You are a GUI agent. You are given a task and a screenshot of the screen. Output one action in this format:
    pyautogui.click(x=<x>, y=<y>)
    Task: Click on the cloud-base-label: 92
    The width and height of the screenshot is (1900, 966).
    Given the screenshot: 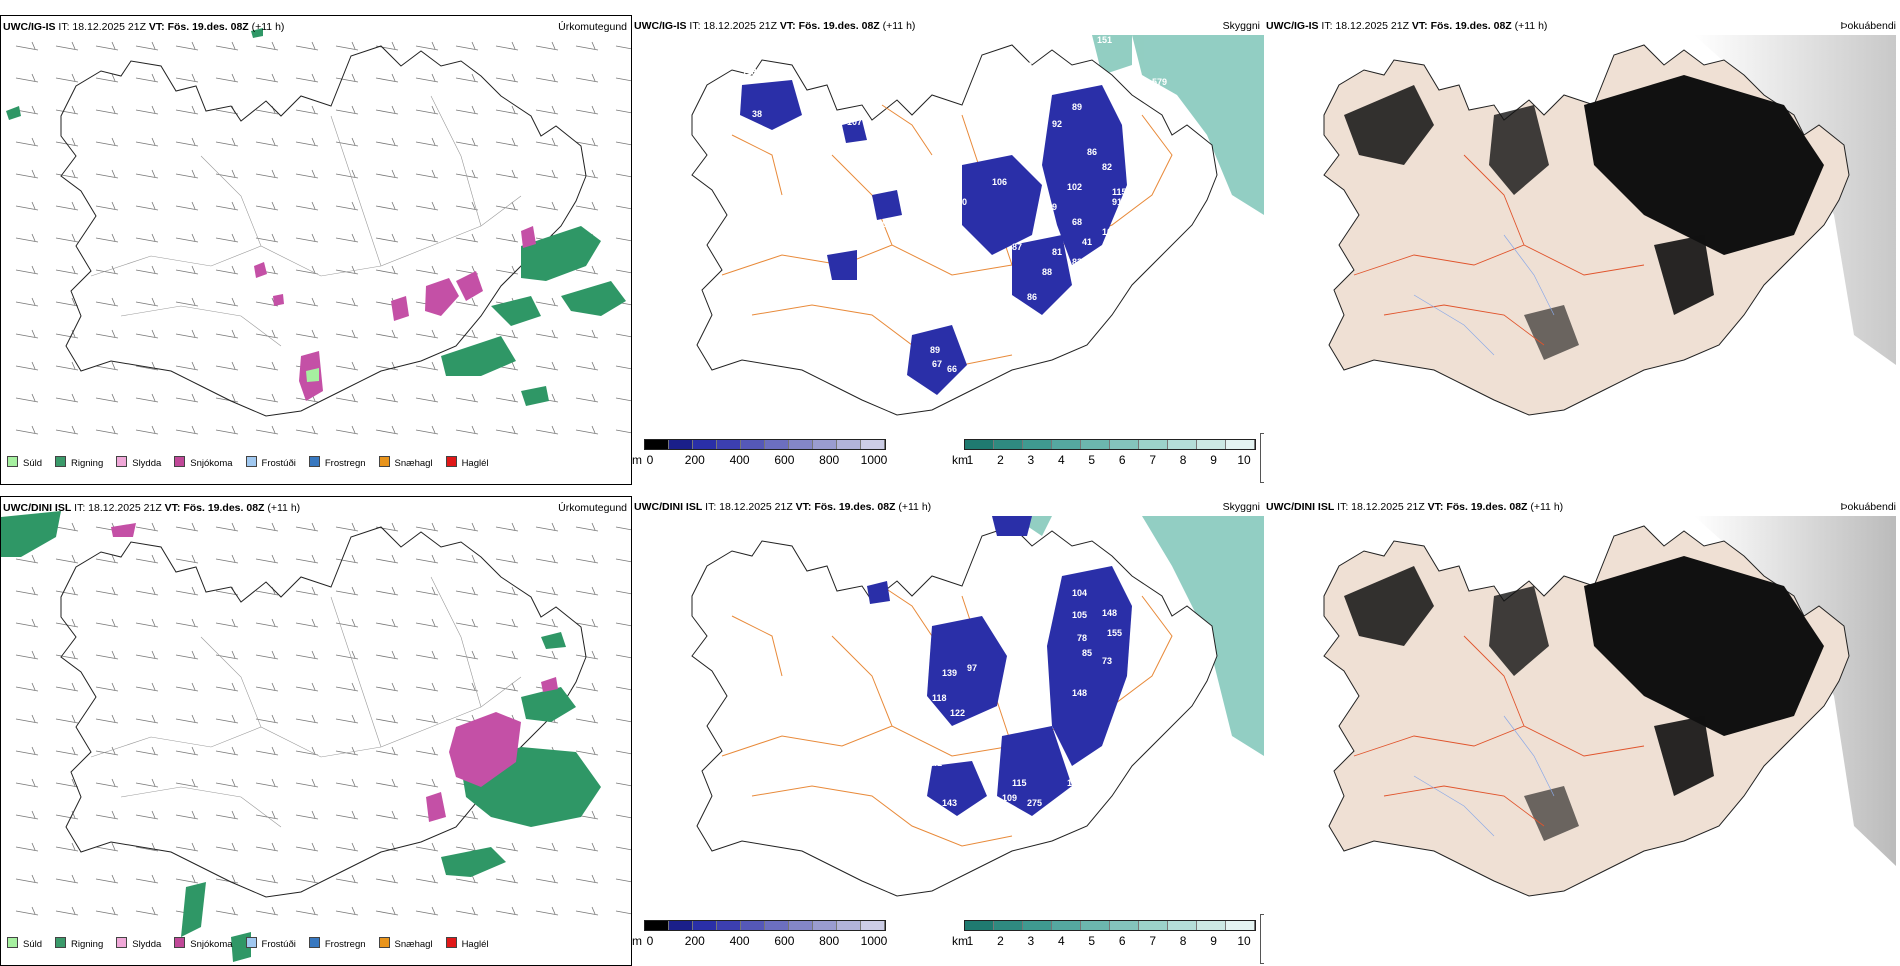 What is the action you would take?
    pyautogui.click(x=1057, y=124)
    